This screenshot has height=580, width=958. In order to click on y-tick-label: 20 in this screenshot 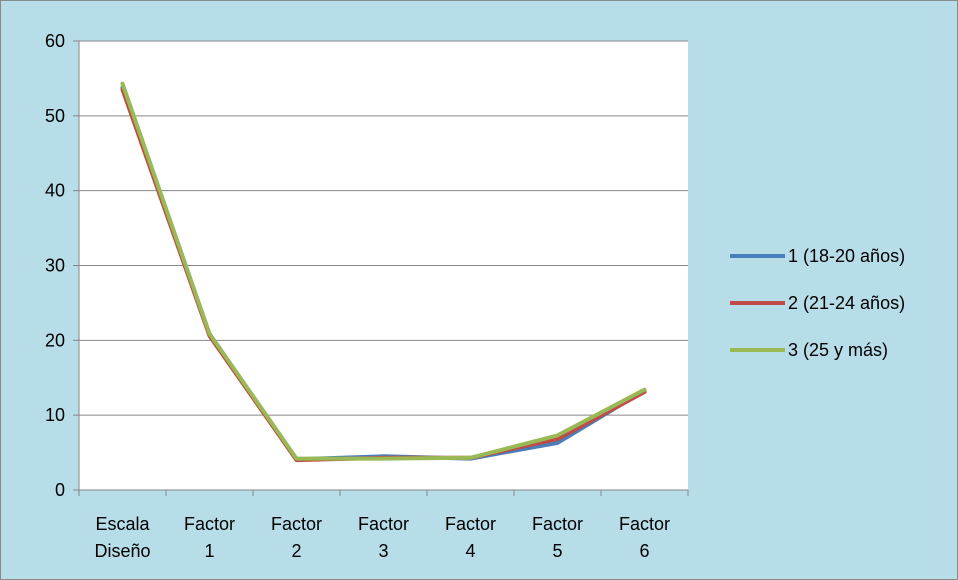, I will do `click(55, 340)`.